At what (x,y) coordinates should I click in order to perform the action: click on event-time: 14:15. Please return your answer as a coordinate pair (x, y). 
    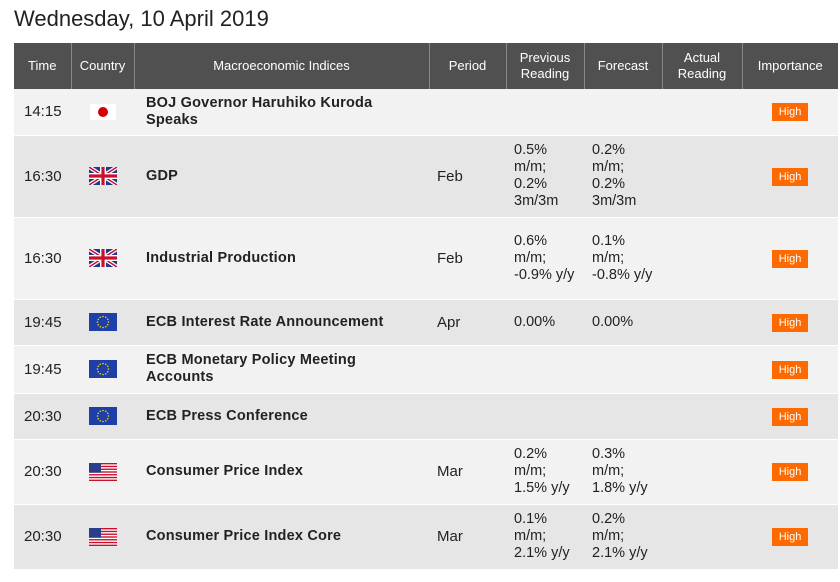
    Looking at the image, I should click on (42, 112).